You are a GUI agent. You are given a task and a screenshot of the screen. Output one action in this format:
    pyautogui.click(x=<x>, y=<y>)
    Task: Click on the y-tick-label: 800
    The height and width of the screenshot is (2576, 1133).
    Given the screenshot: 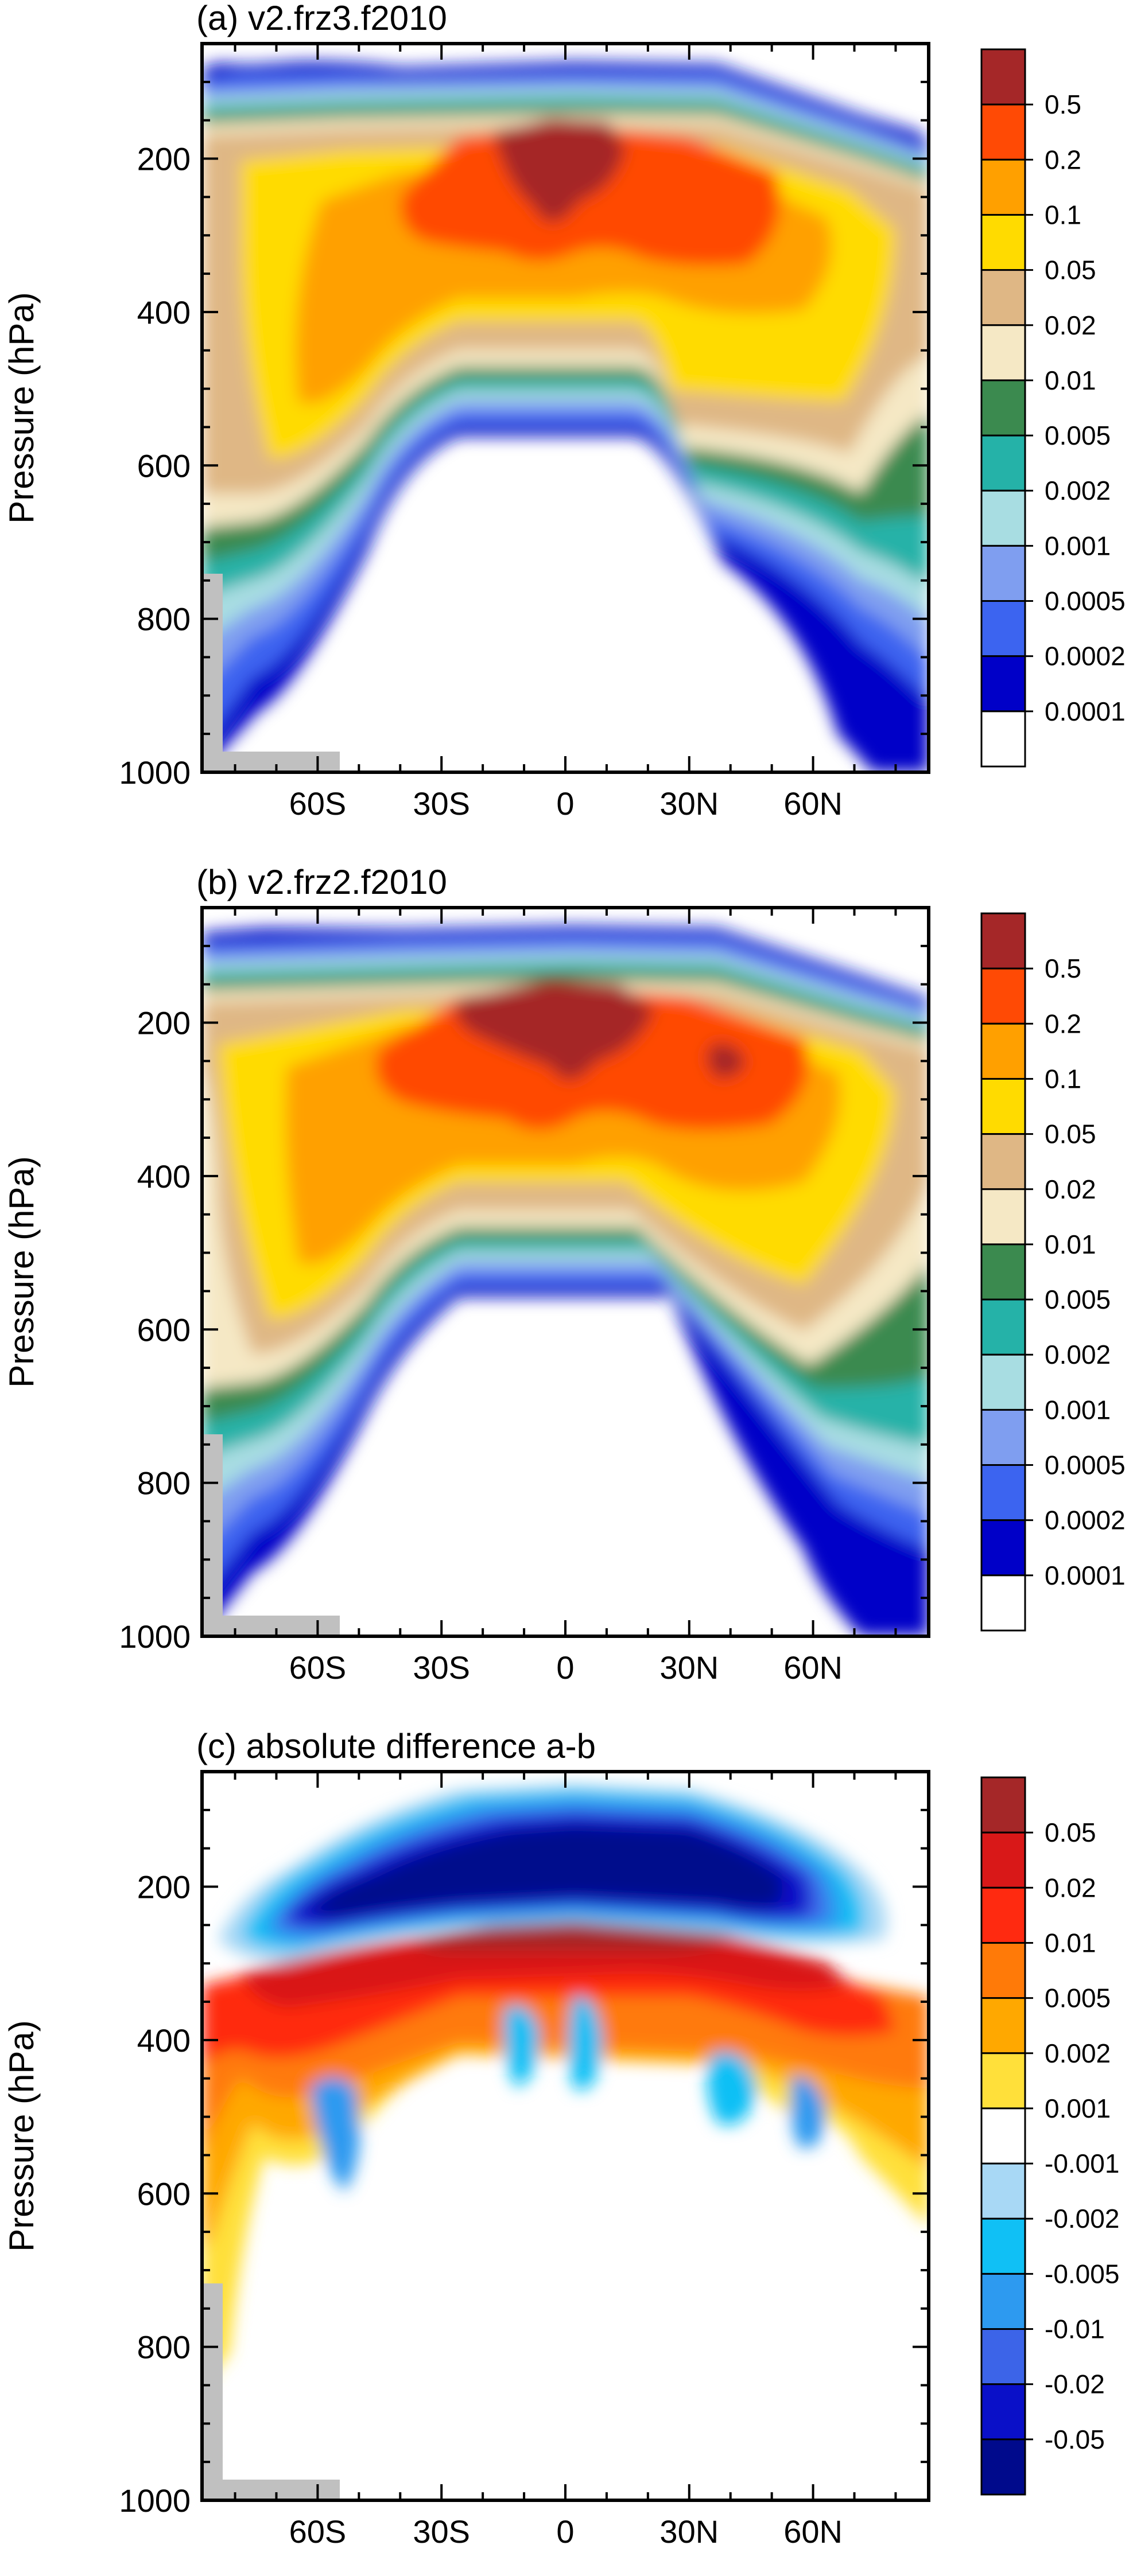 What is the action you would take?
    pyautogui.click(x=164, y=2347)
    